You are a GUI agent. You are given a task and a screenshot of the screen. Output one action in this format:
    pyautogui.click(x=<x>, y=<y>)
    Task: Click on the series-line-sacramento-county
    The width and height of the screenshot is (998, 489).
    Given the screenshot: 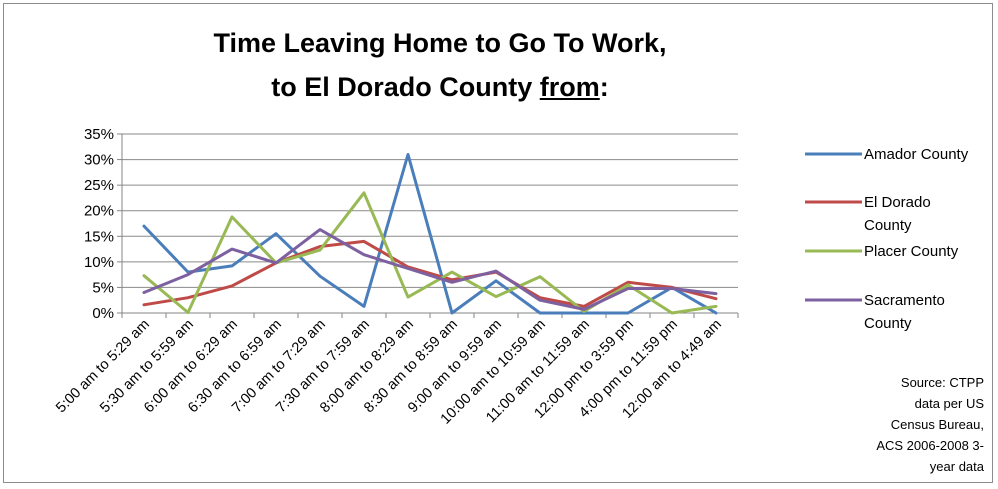 What is the action you would take?
    pyautogui.click(x=430, y=269)
    